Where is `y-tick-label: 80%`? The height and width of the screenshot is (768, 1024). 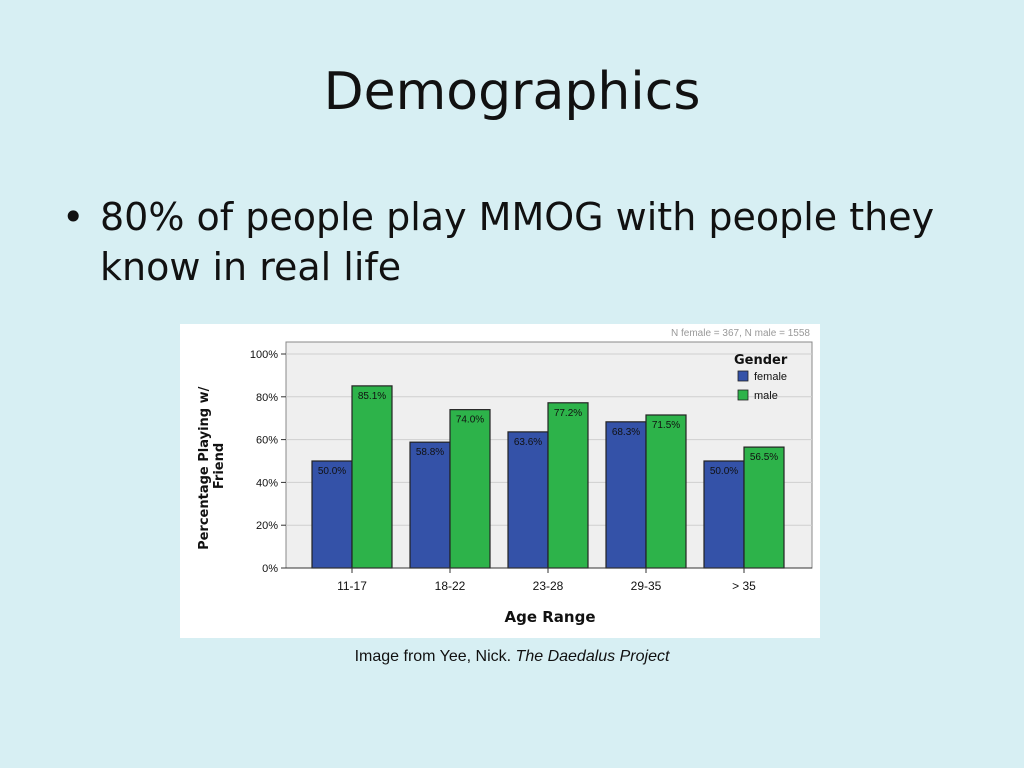 y-tick-label: 80% is located at coordinates (267, 398).